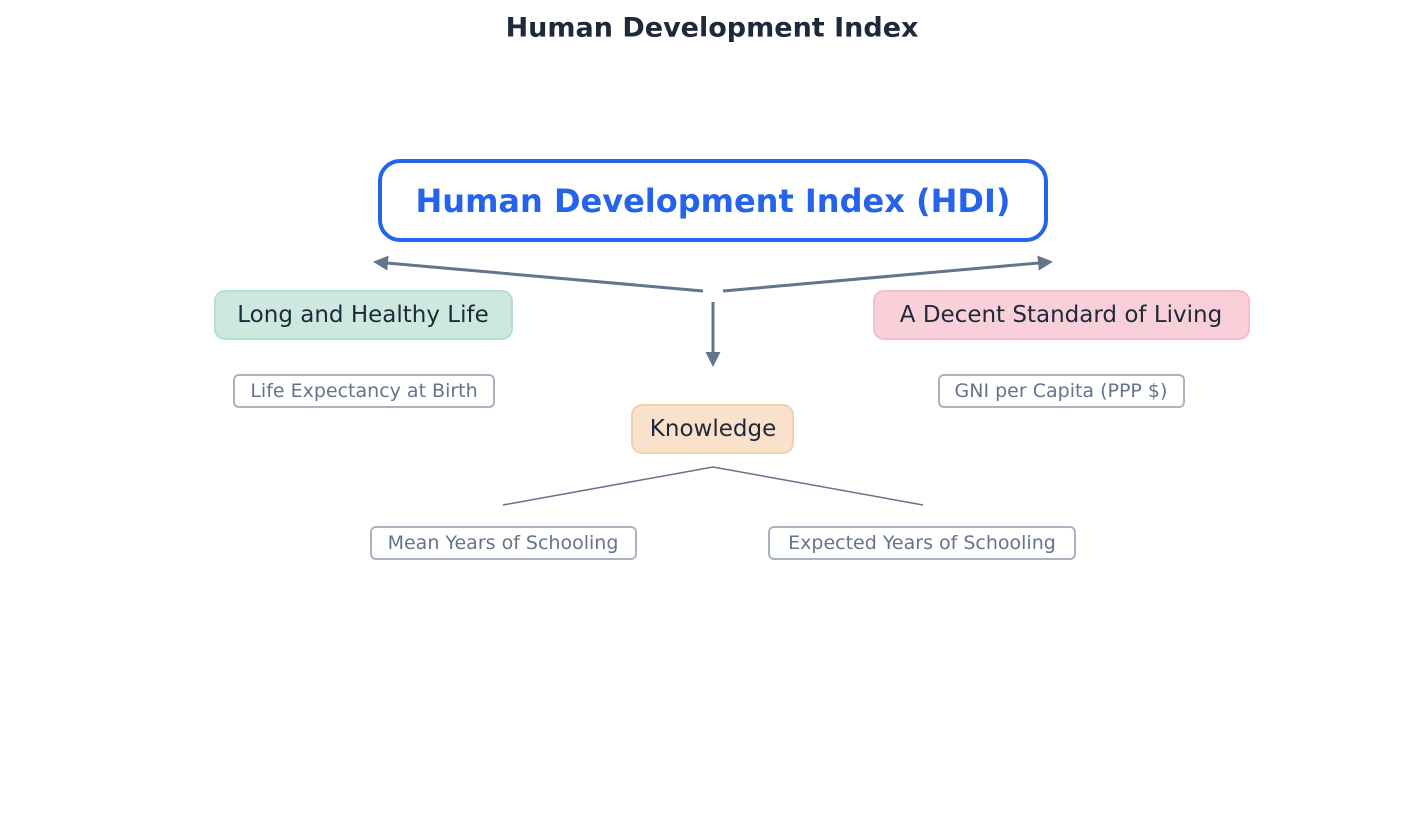  I want to click on indicator-label: Expected Years of Schooling, so click(922, 543).